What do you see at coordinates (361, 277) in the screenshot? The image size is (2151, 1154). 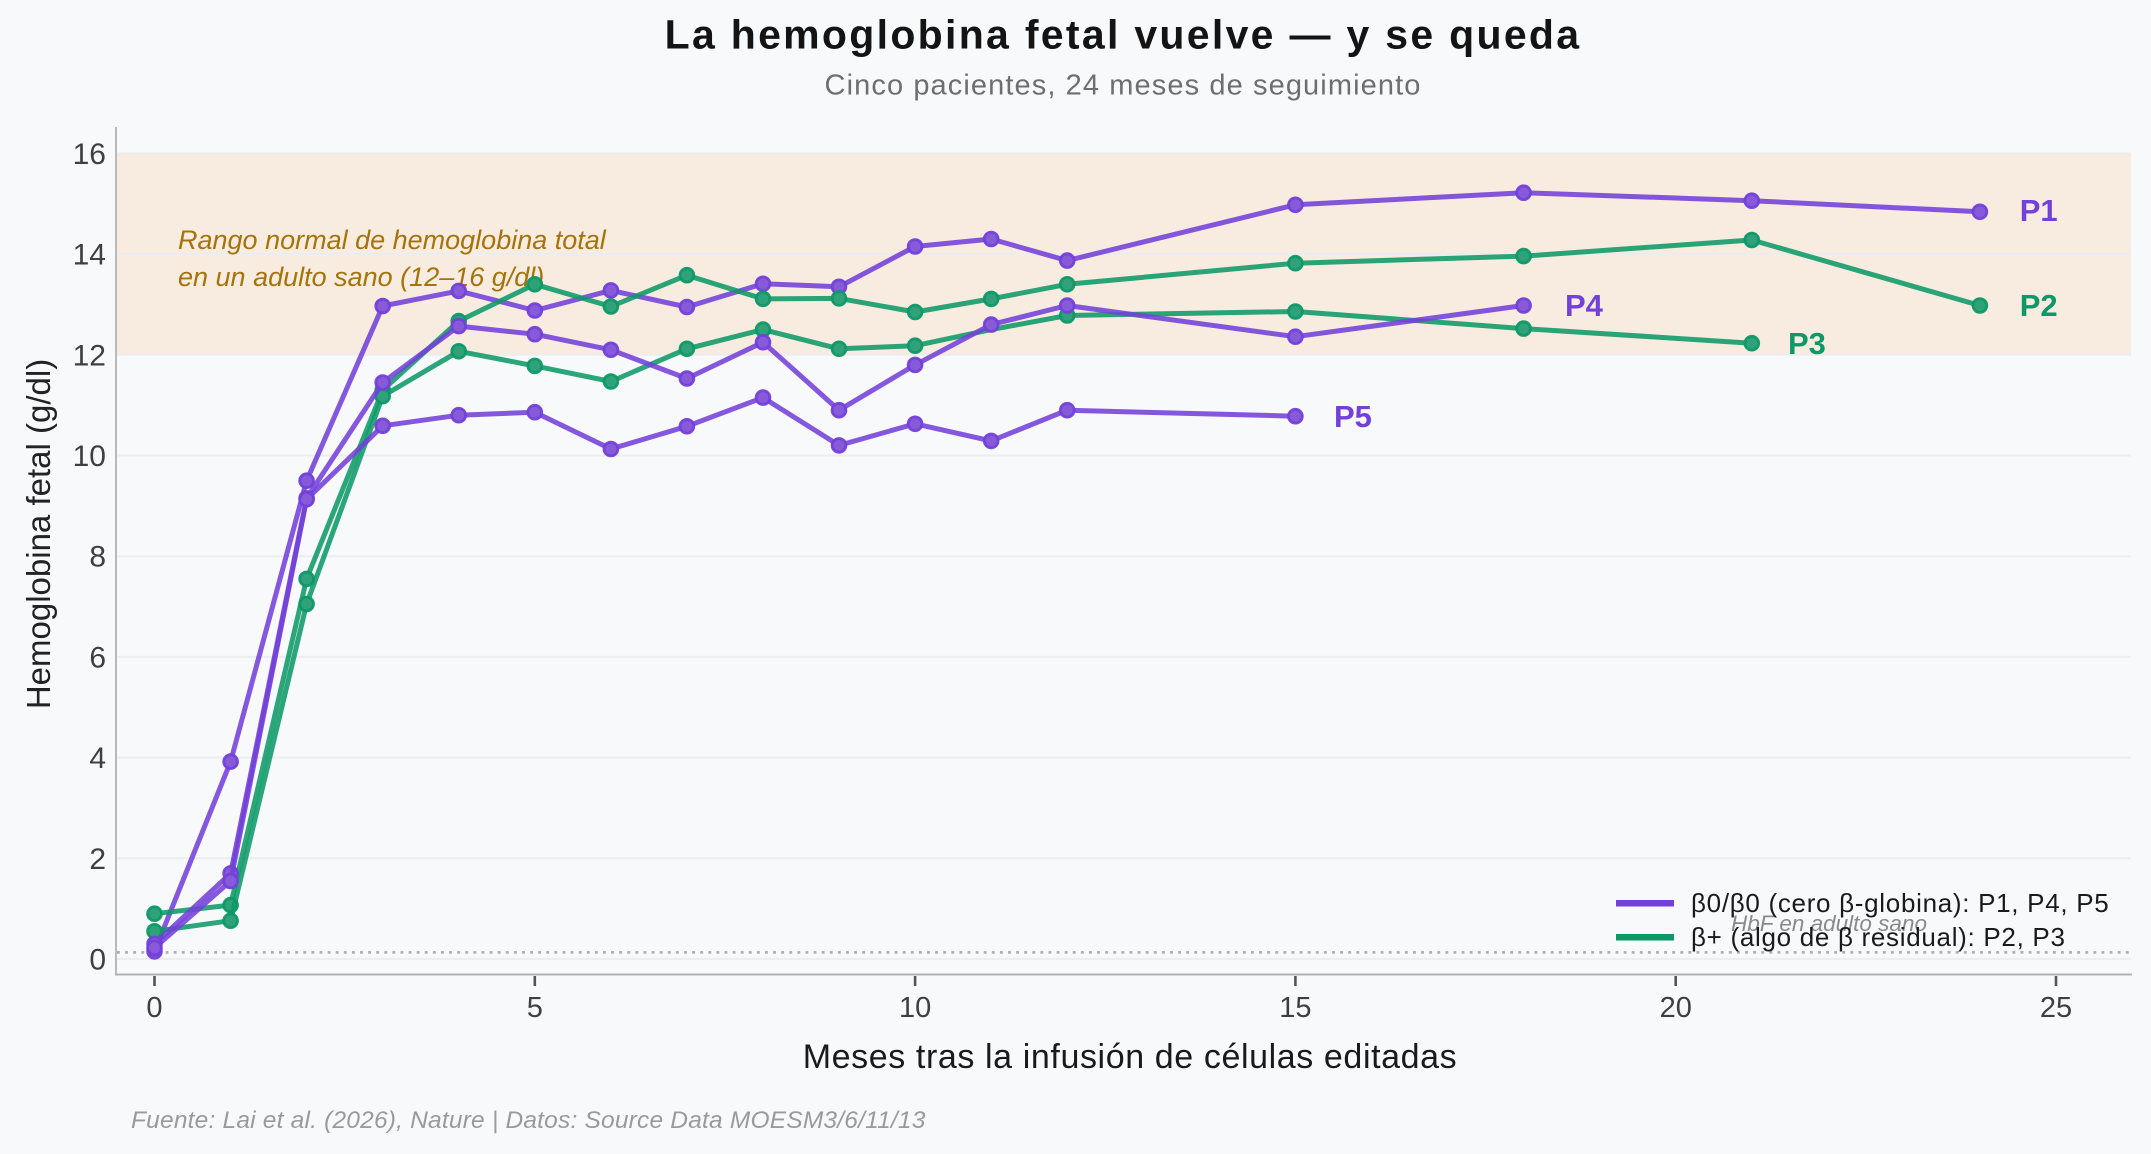 I see `svg-text: en un adulto sano (12–16 g/dl)` at bounding box center [361, 277].